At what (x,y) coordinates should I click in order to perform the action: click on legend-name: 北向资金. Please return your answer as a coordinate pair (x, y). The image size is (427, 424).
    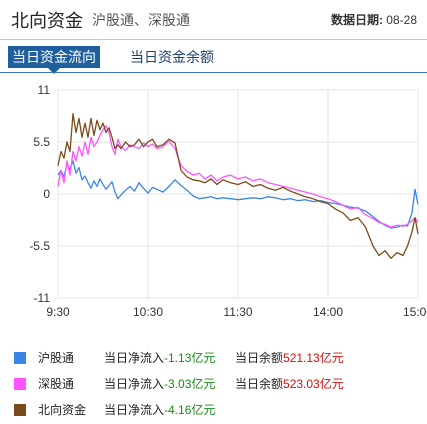
    Looking at the image, I should click on (62, 410).